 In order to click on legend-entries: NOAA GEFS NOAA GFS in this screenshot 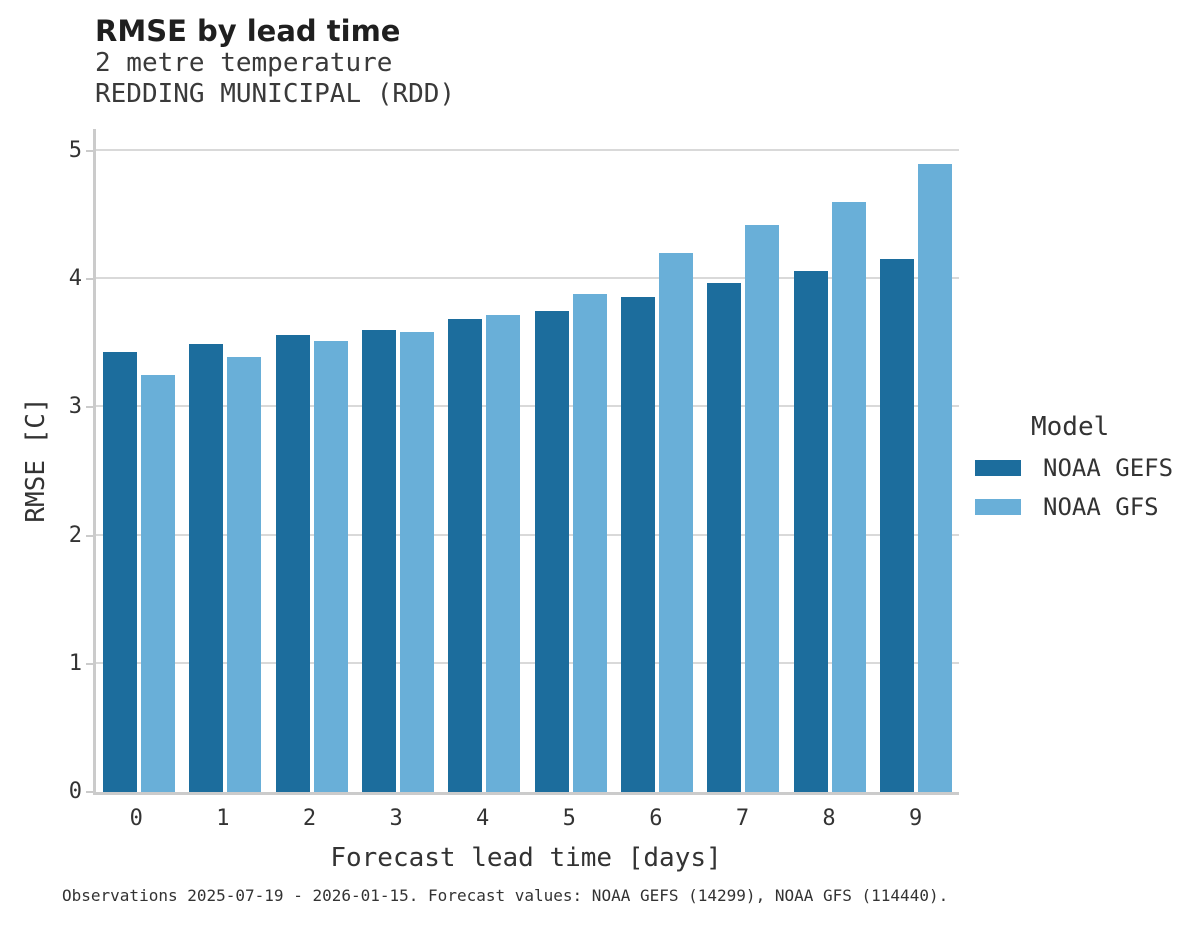, I will do `click(1085, 487)`.